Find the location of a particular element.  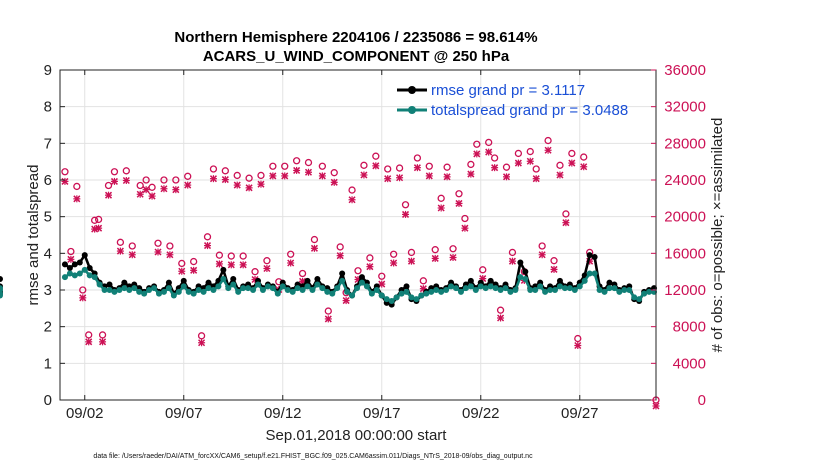

y2-tick-label: 8000 is located at coordinates (689, 327).